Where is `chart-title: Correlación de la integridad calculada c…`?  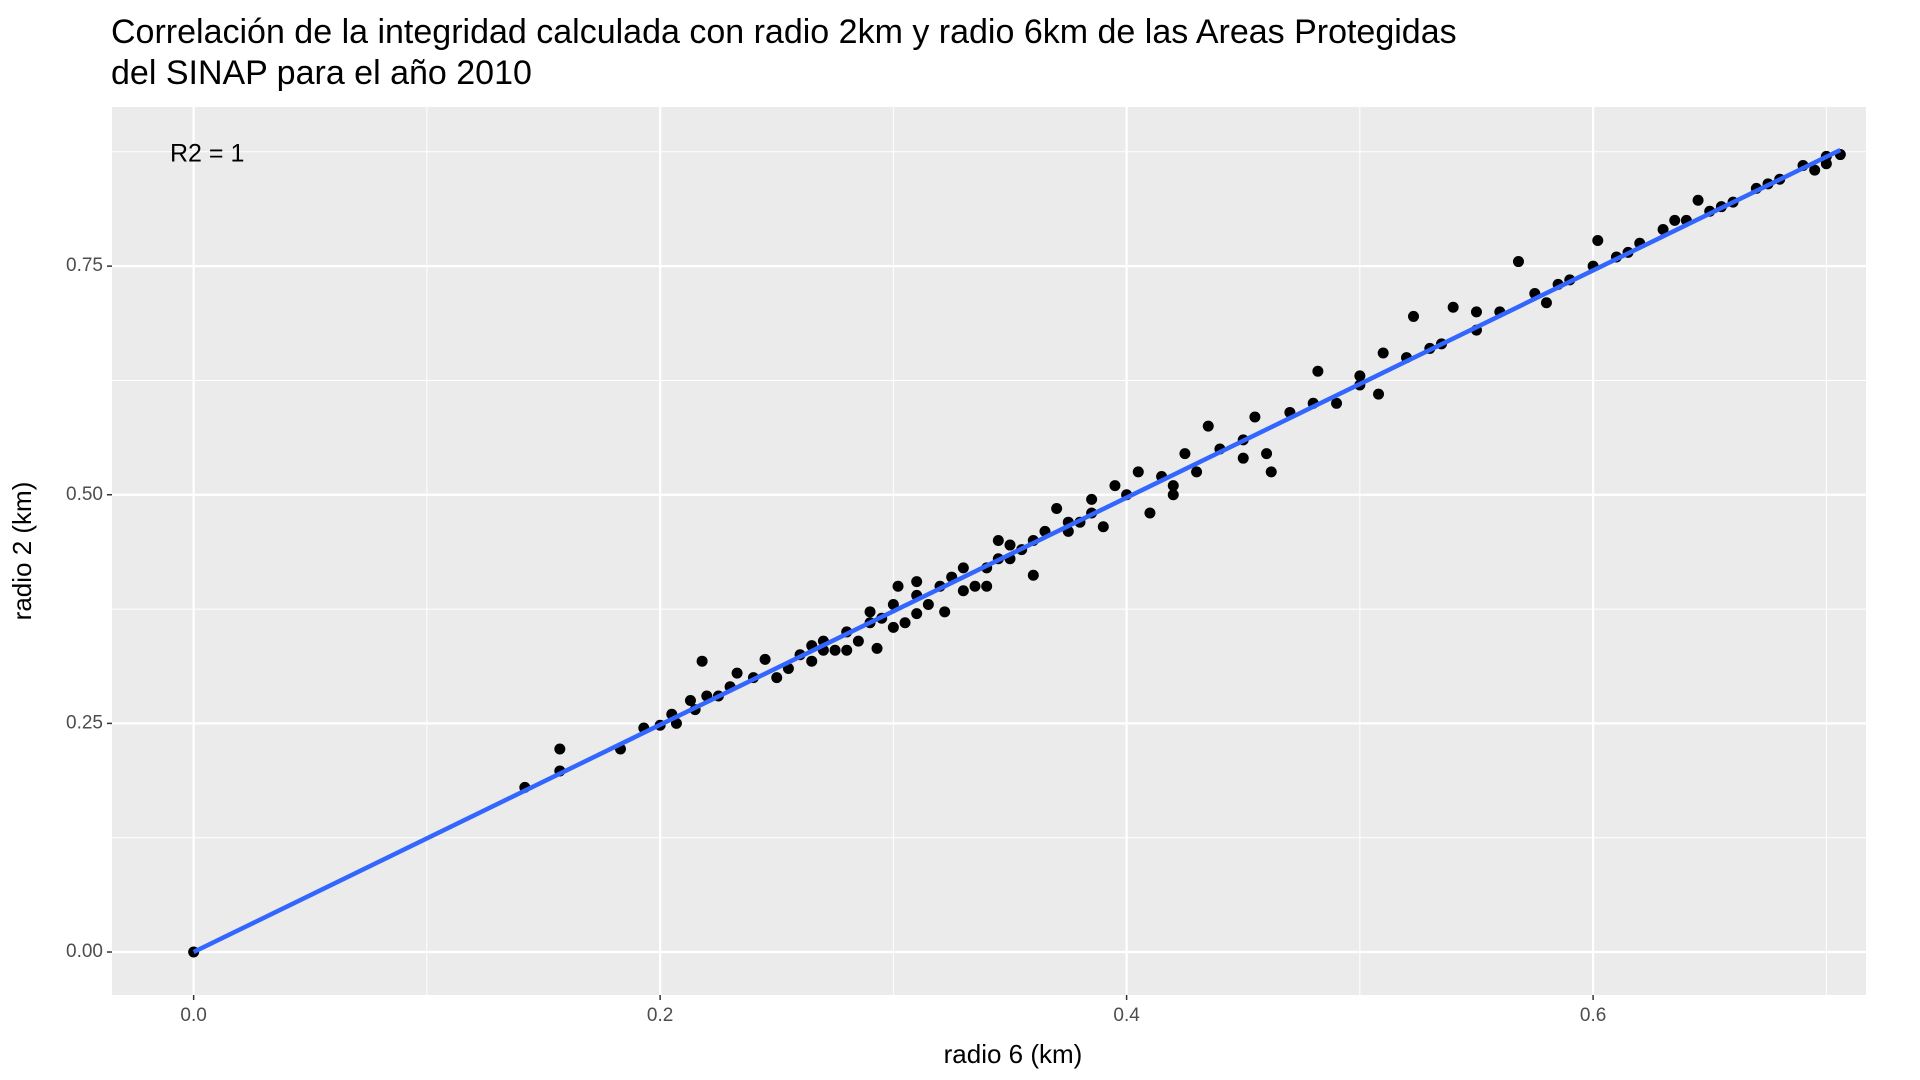
chart-title: Correlación de la integridad calculada c… is located at coordinates (784, 52).